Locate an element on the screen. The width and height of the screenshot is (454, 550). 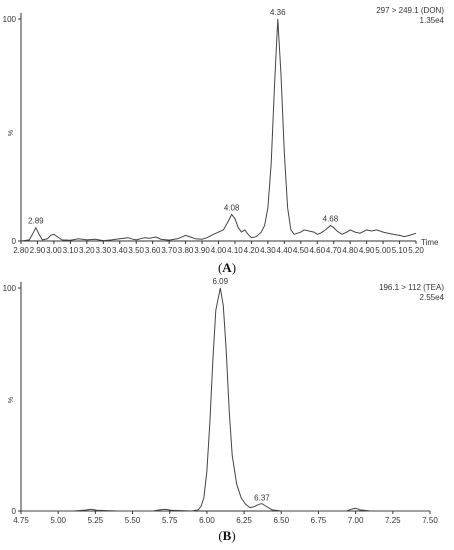
panel-b-y-axis-label: % is located at coordinates (11, 400).